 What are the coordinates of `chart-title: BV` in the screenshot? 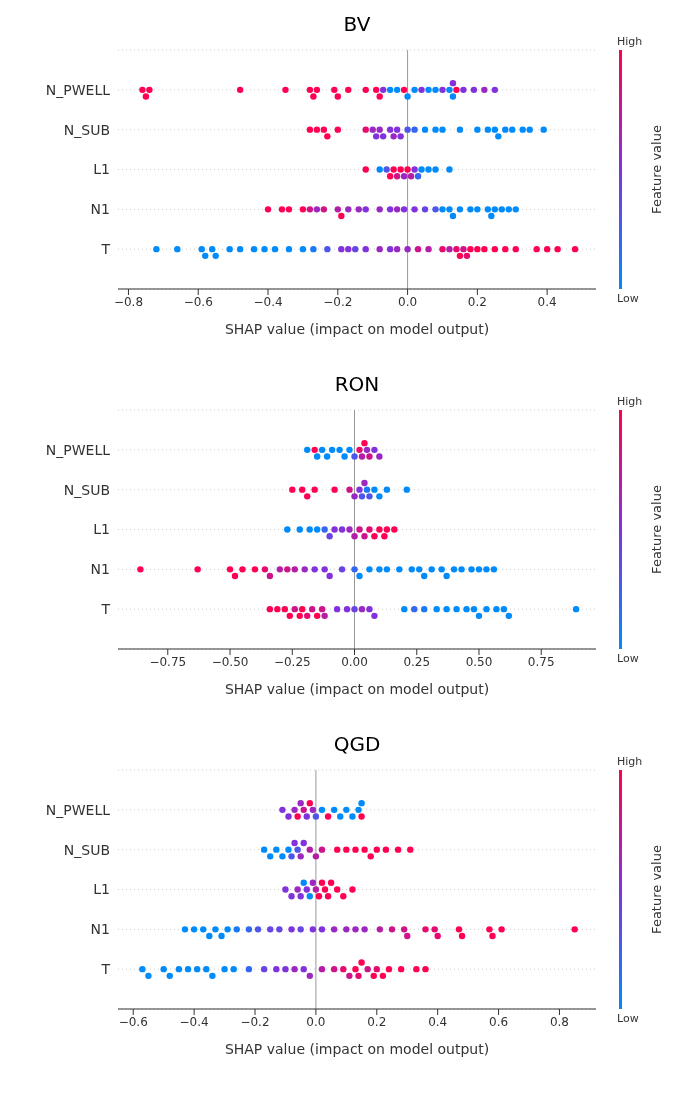 It's located at (357, 24).